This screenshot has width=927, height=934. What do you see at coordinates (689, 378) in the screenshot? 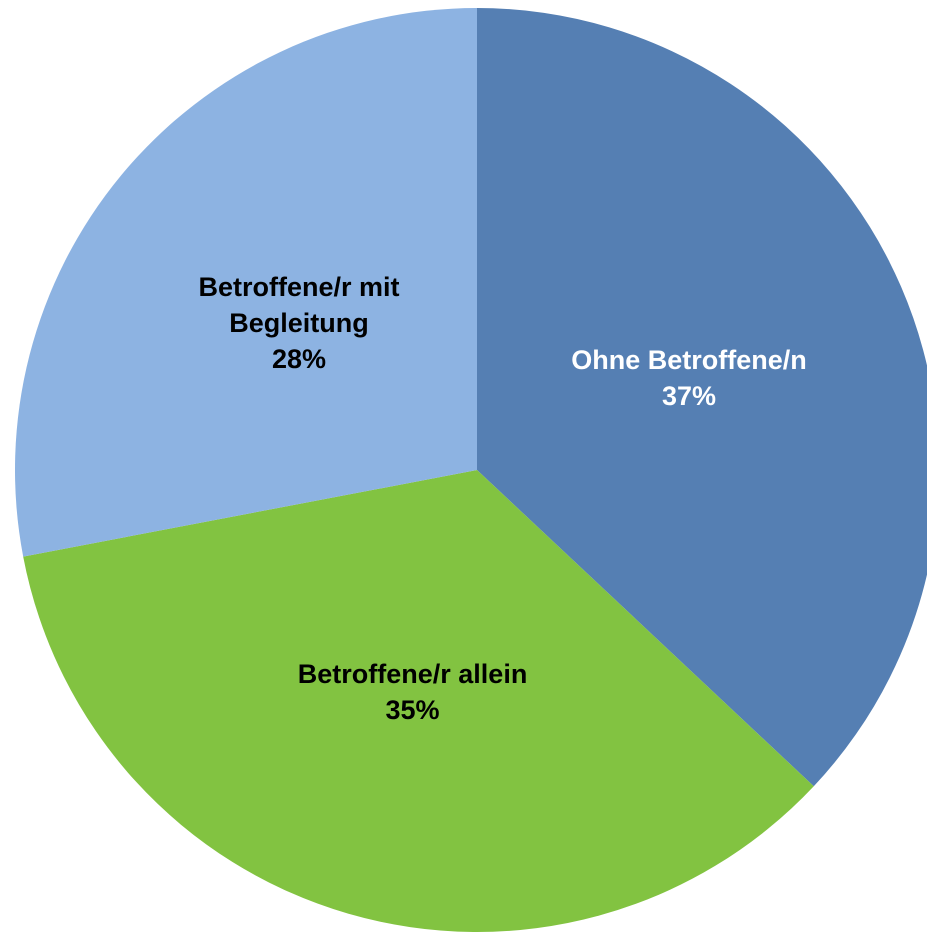
I see `slice-label: Ohne Betroffene/n 37%` at bounding box center [689, 378].